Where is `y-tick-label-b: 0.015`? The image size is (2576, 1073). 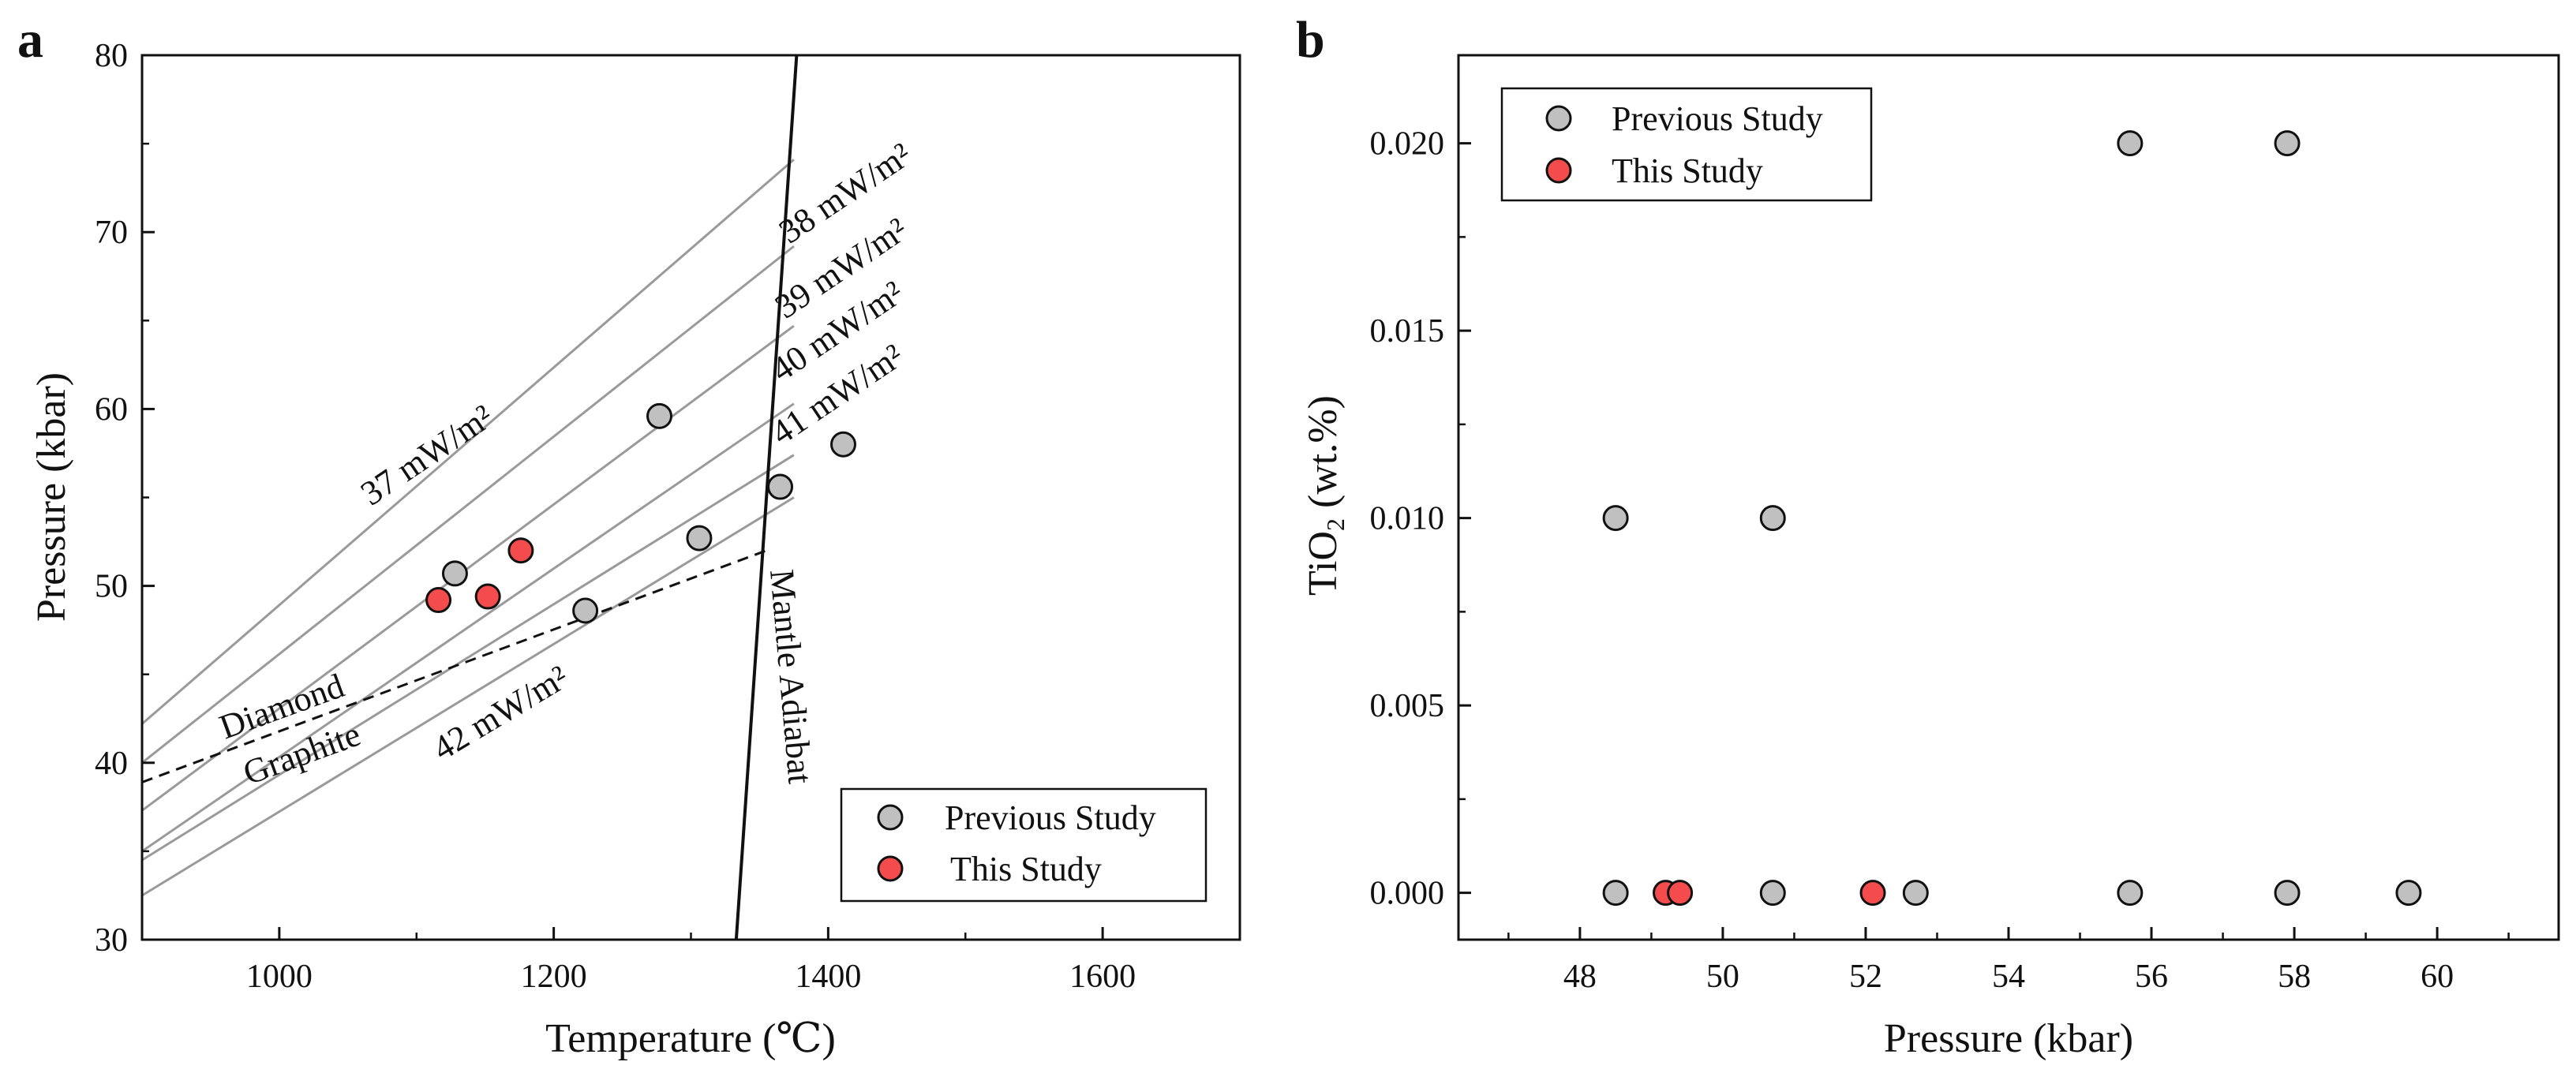
y-tick-label-b: 0.015 is located at coordinates (1407, 331).